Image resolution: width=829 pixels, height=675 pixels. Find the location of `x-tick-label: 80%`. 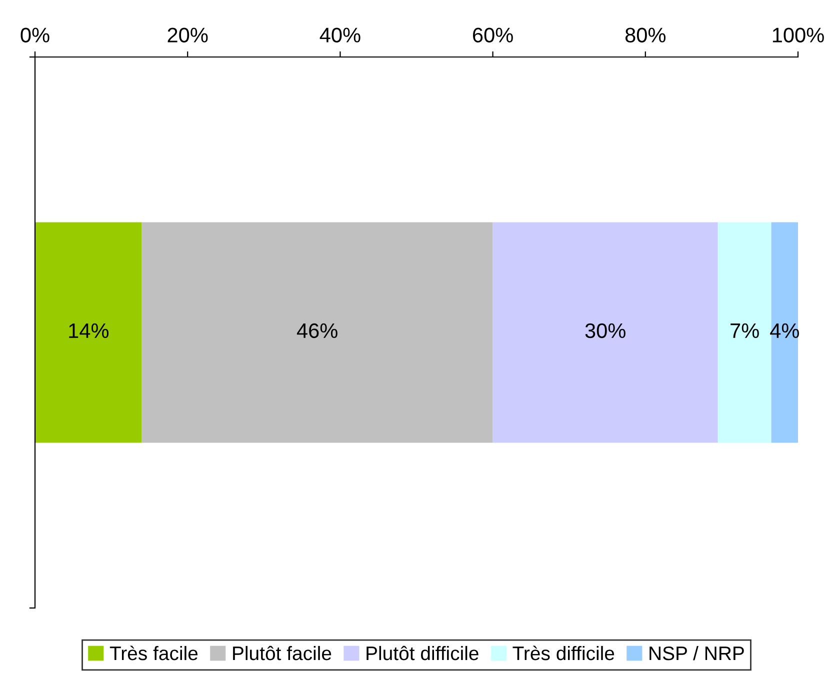

x-tick-label: 80% is located at coordinates (645, 35).